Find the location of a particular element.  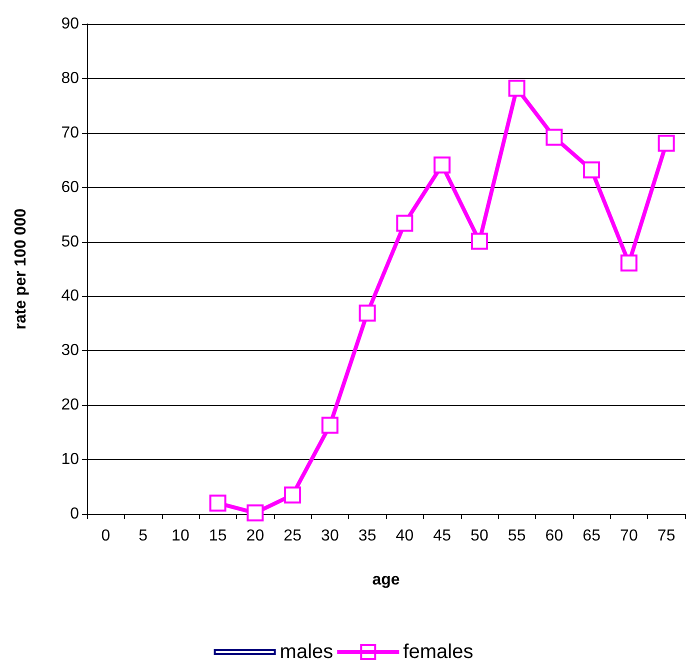

x-tick-label: 40 is located at coordinates (405, 536).